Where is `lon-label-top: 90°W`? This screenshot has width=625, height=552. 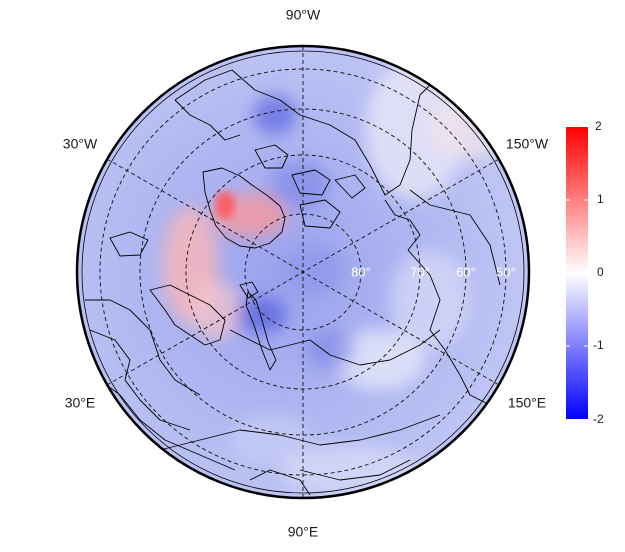 lon-label-top: 90°W is located at coordinates (303, 15).